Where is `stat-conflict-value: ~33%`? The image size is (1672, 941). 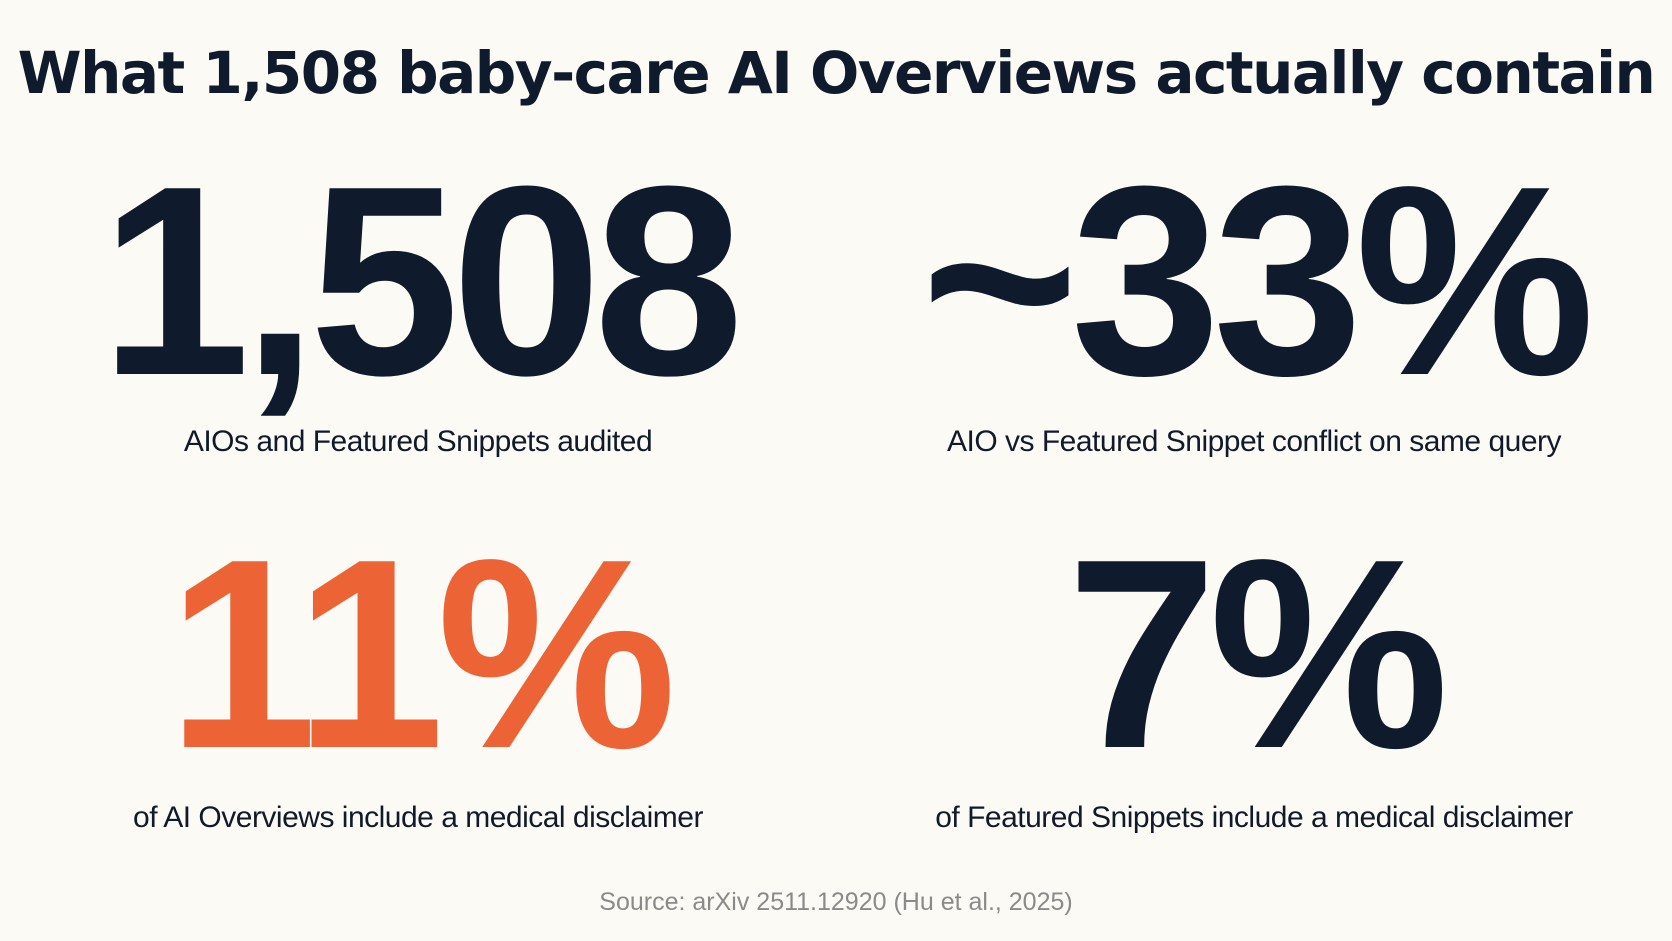 stat-conflict-value: ~33% is located at coordinates (1257, 281).